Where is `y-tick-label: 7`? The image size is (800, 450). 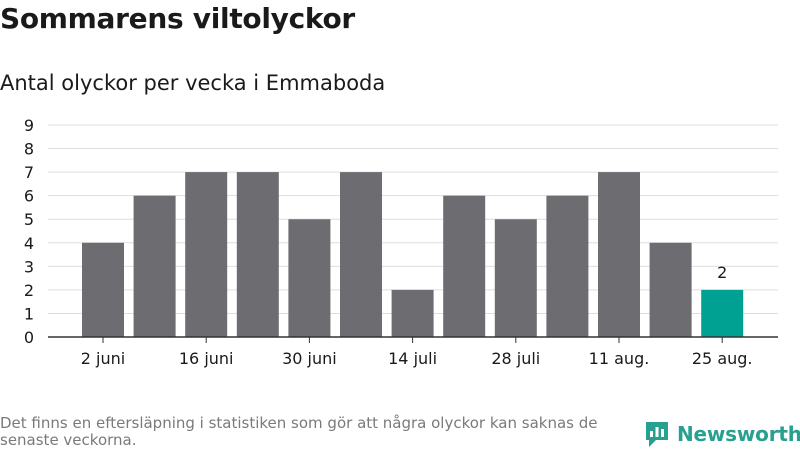 y-tick-label: 7 is located at coordinates (29, 172).